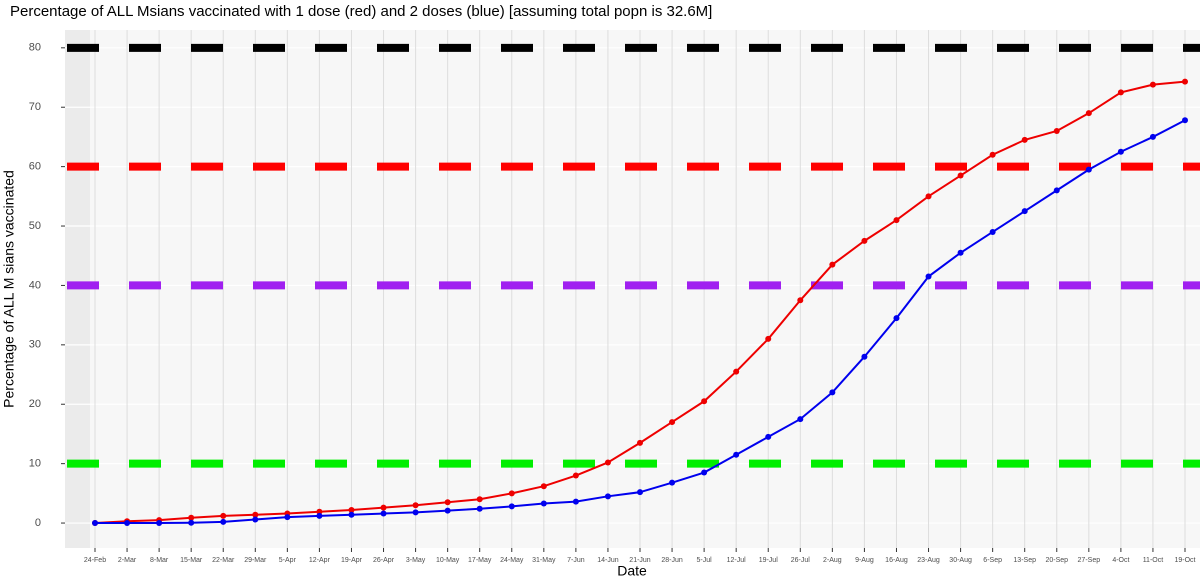 The width and height of the screenshot is (1200, 587). Describe the element at coordinates (35, 345) in the screenshot. I see `y-tick-label: 30` at that location.